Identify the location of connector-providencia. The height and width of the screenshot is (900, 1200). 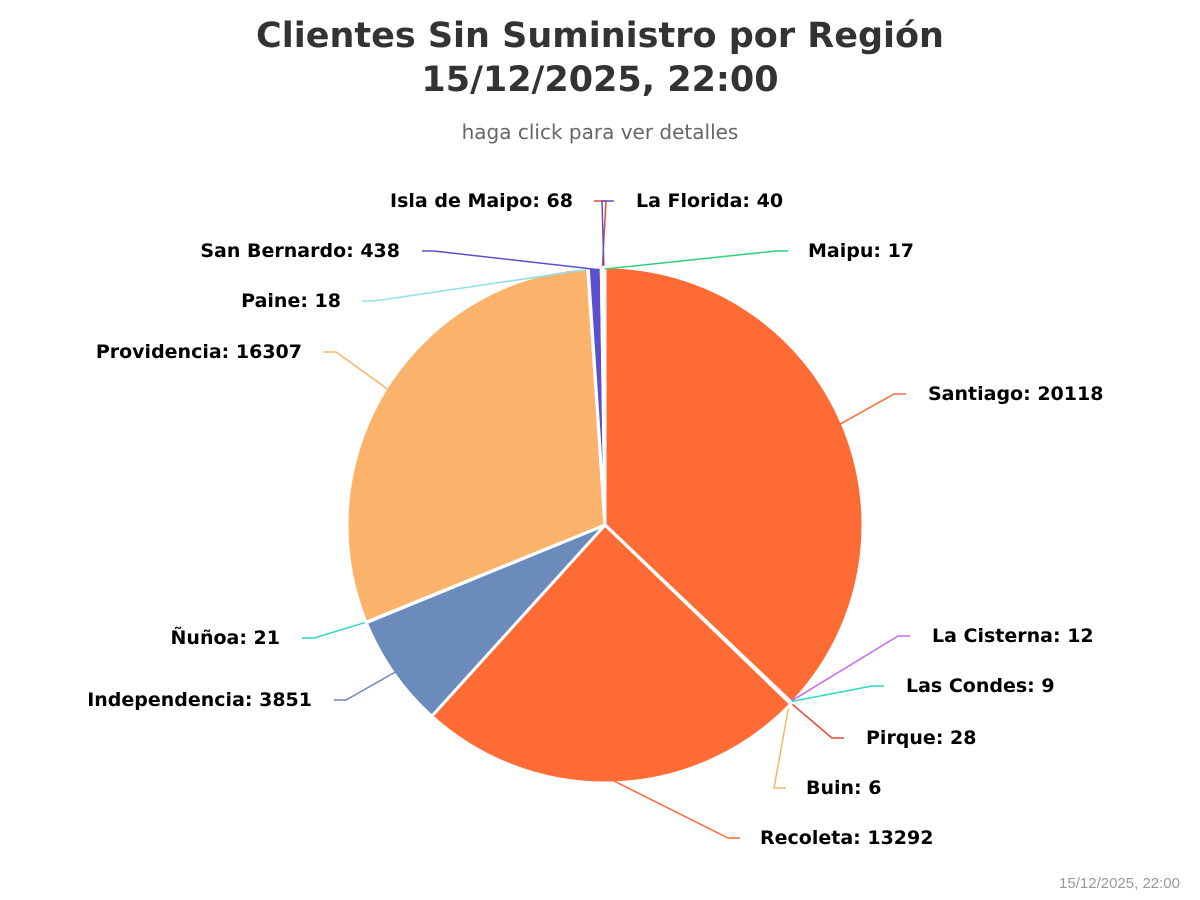
(356, 370).